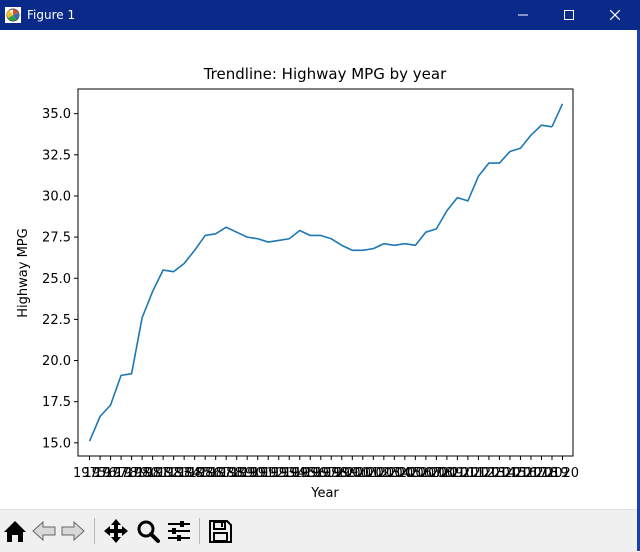 This screenshot has width=640, height=552. Describe the element at coordinates (325, 74) in the screenshot. I see `chart-title: Trendline: Highway MPG by year` at that location.